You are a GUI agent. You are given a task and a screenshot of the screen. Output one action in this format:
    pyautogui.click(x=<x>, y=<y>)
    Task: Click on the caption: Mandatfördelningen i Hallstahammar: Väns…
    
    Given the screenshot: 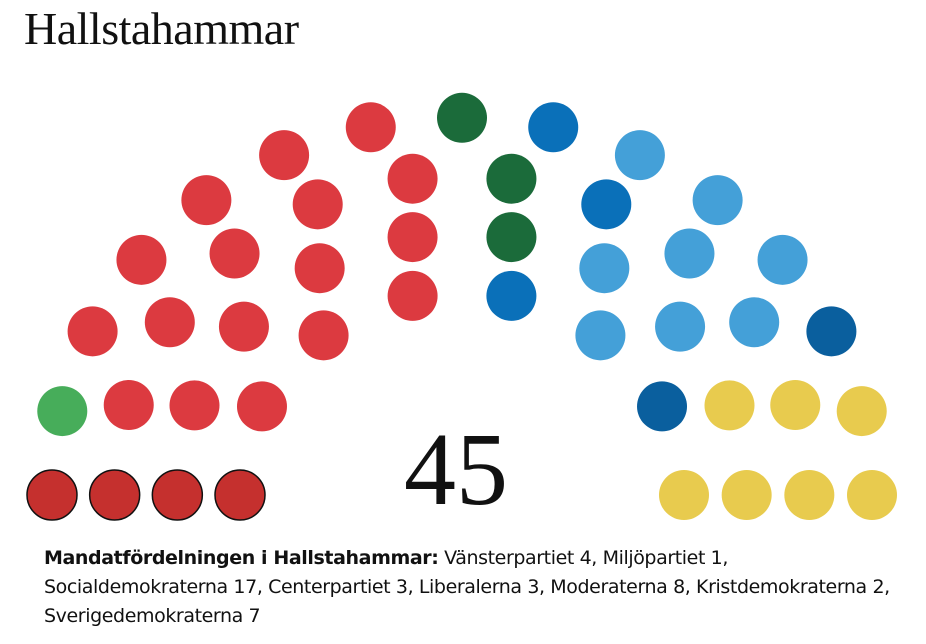 What is the action you would take?
    pyautogui.click(x=469, y=587)
    